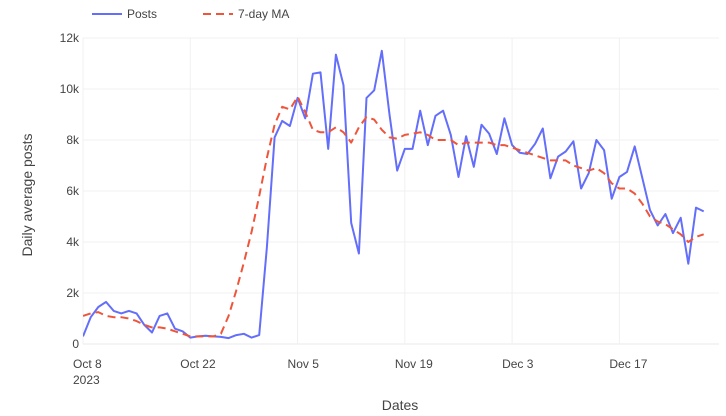 This screenshot has height=416, width=726. I want to click on x-tick-sublabel: 2023, so click(86, 380).